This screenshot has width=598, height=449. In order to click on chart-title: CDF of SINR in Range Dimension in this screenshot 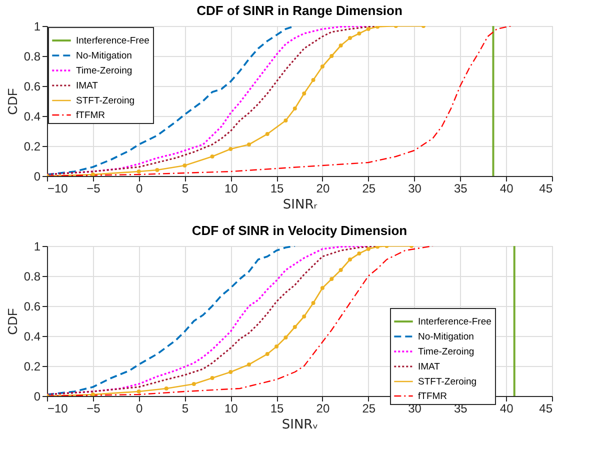, I will do `click(299, 10)`.